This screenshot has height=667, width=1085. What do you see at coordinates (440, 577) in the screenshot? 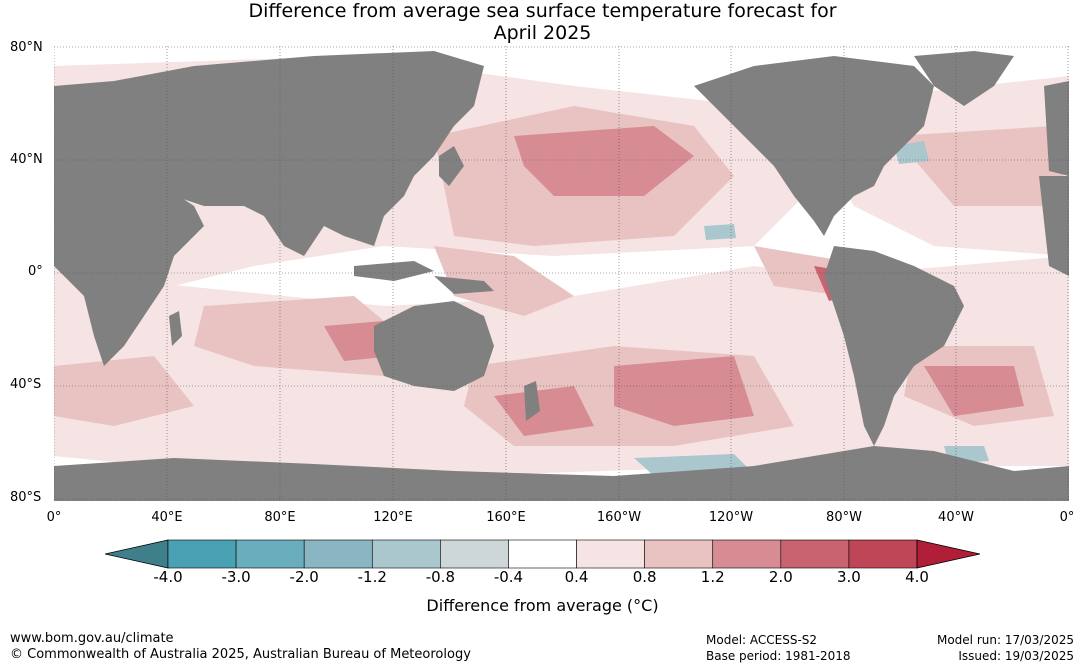
I see `colorbar-tick-label: -0.8` at bounding box center [440, 577].